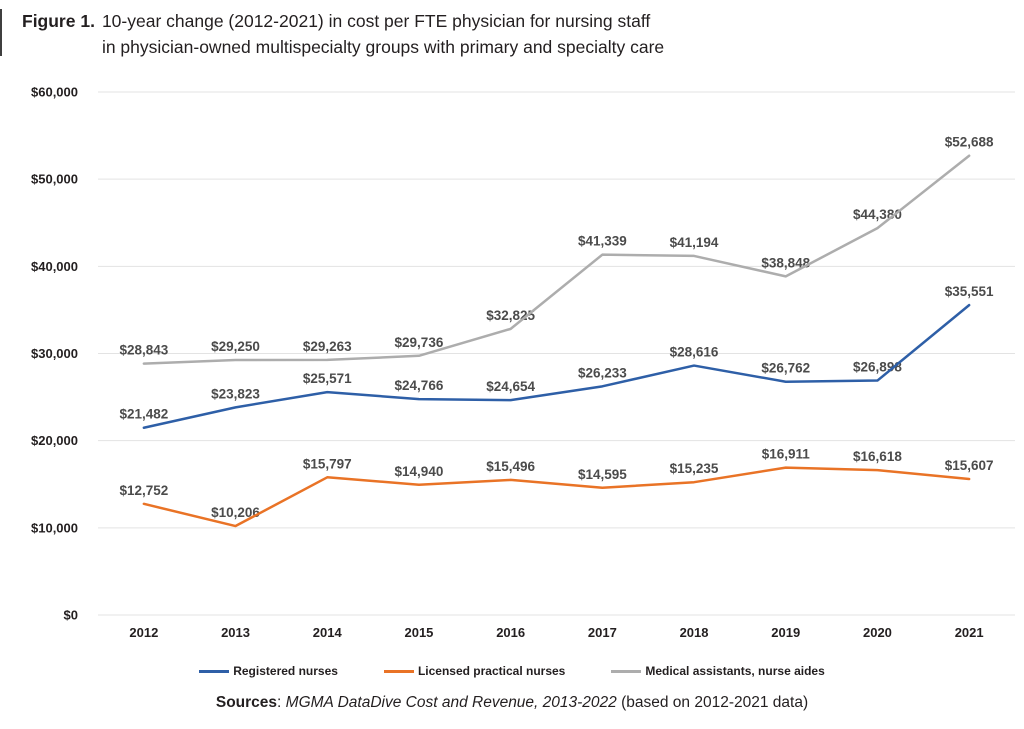 Image resolution: width=1024 pixels, height=729 pixels. Describe the element at coordinates (969, 142) in the screenshot. I see `data-label: $52,688` at that location.